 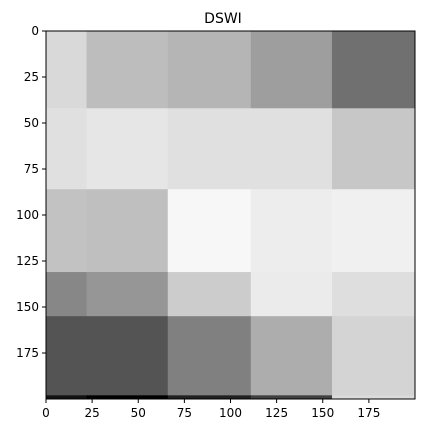 What do you see at coordinates (276, 413) in the screenshot?
I see `x-tick-label: 125` at bounding box center [276, 413].